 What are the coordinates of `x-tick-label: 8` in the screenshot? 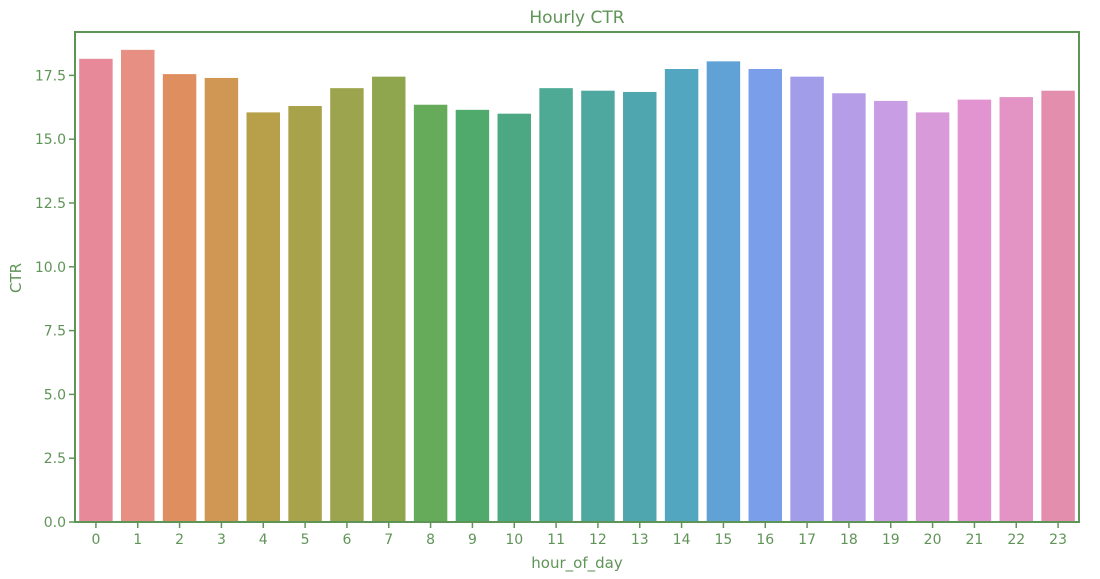 It's located at (430, 540).